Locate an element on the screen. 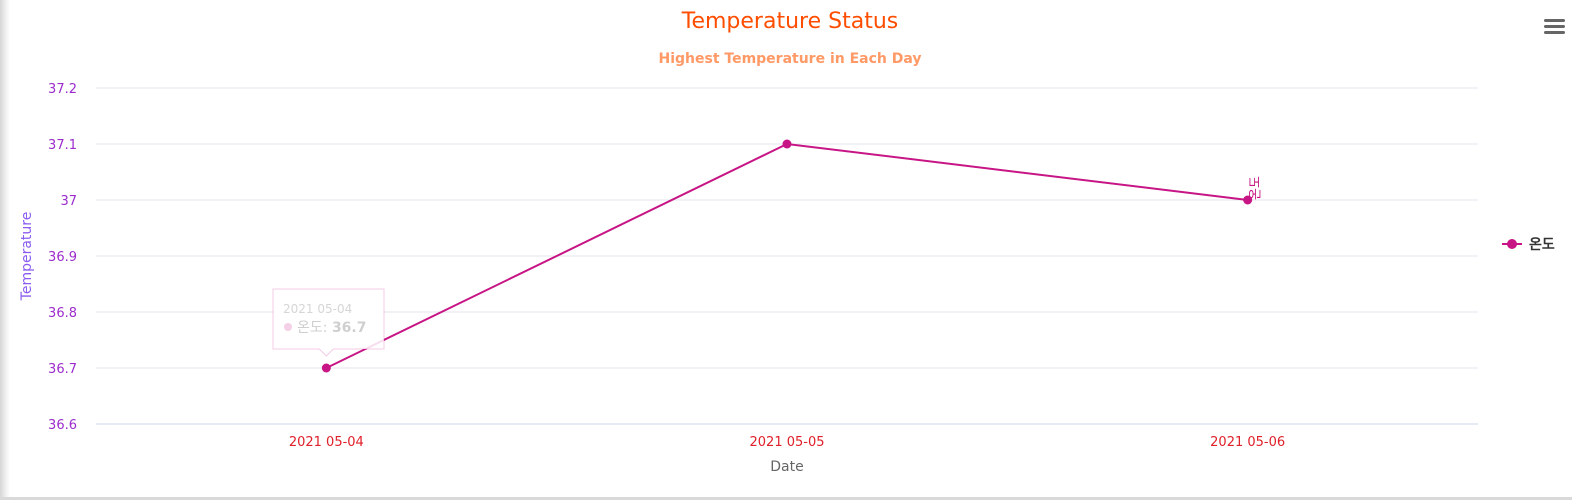 The image size is (1572, 500). legend-marker-icon is located at coordinates (1512, 244).